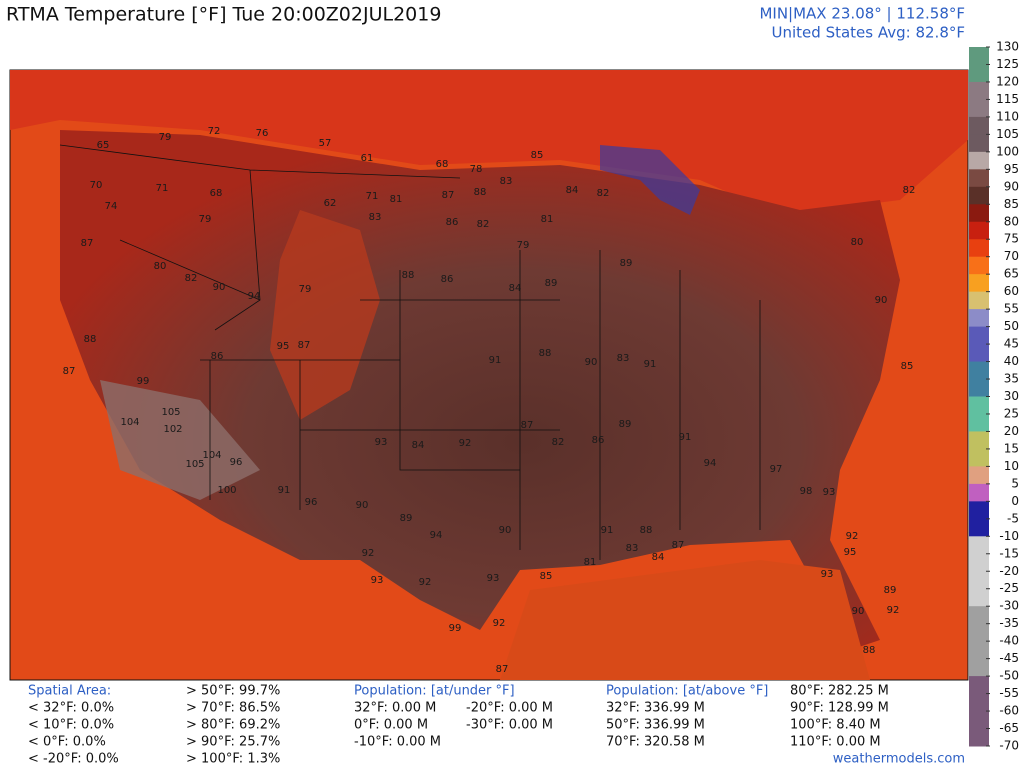 The height and width of the screenshot is (772, 1024). I want to click on colorbar-label: 0, so click(1015, 501).